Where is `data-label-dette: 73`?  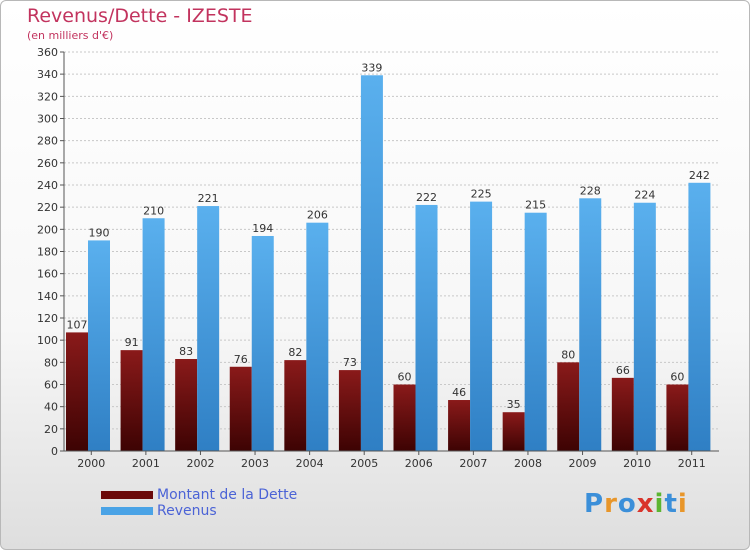
data-label-dette: 73 is located at coordinates (350, 362).